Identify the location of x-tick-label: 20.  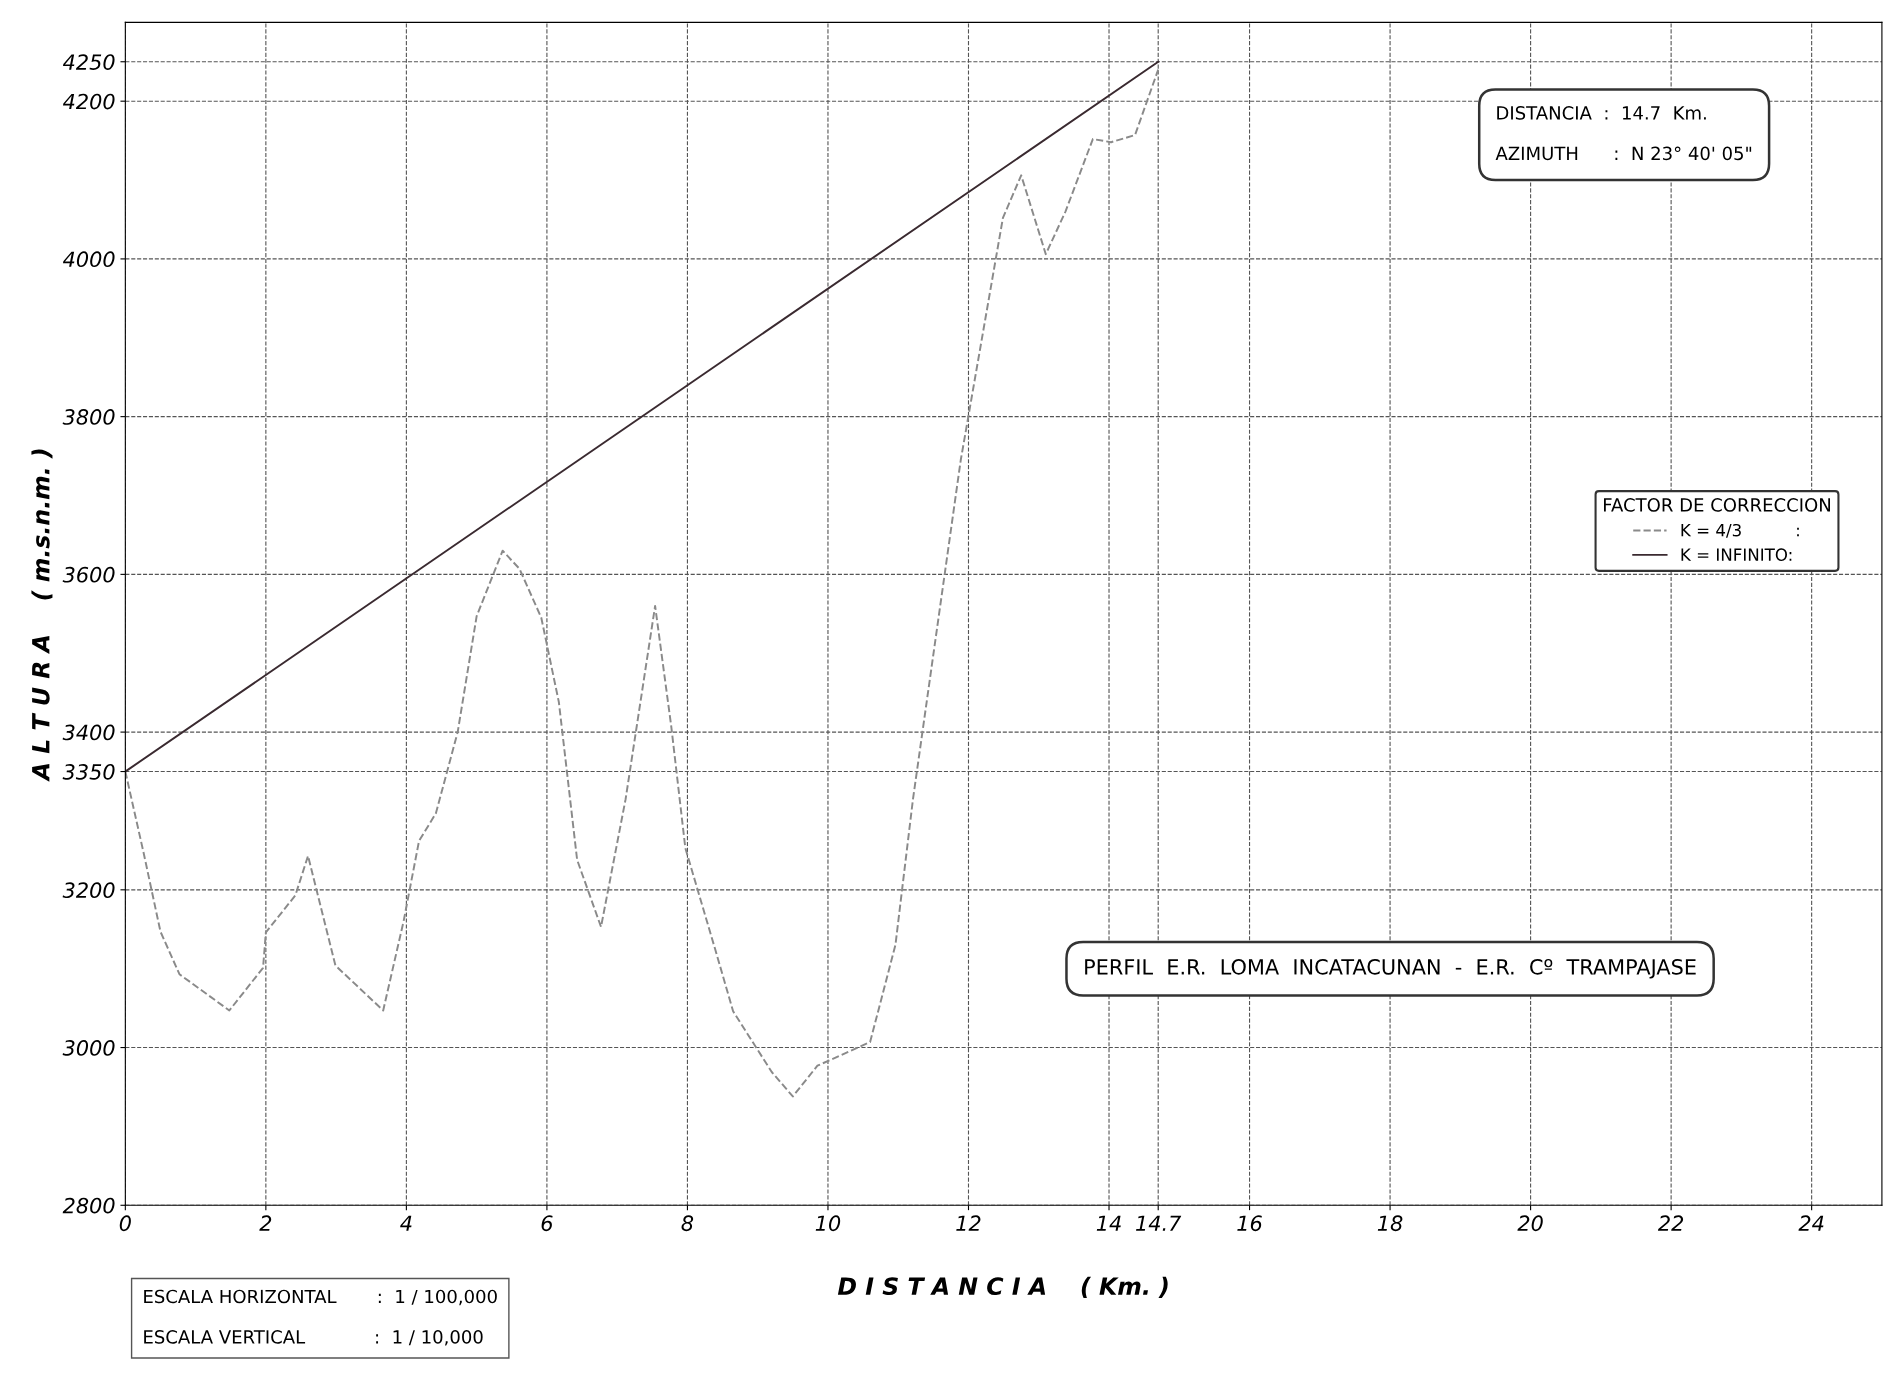
(1530, 1223).